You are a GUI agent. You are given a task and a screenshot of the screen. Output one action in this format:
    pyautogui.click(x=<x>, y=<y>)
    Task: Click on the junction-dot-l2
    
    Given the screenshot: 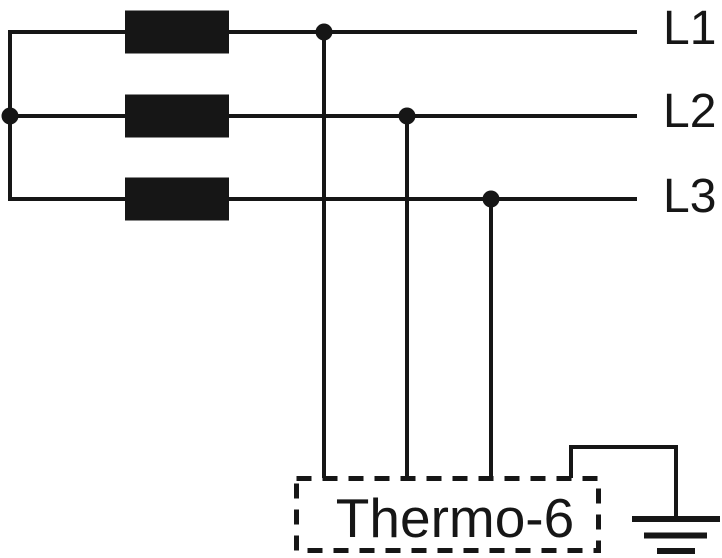 What is the action you would take?
    pyautogui.click(x=407, y=116)
    